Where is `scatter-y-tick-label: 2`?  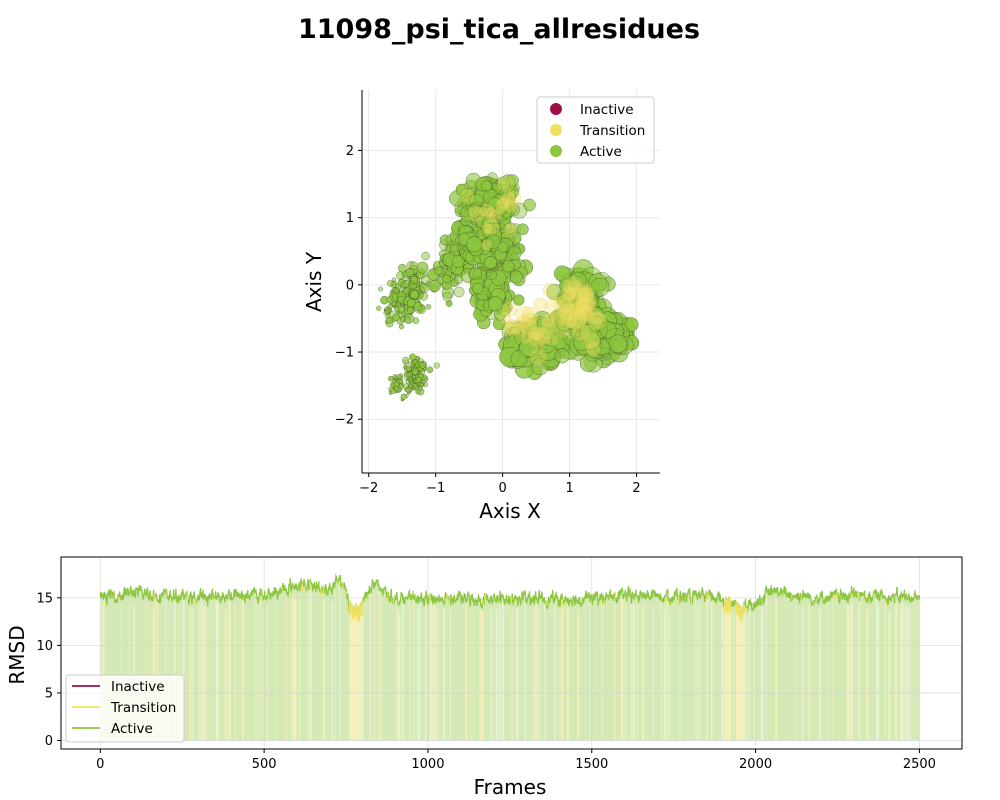
scatter-y-tick-label: 2 is located at coordinates (350, 151).